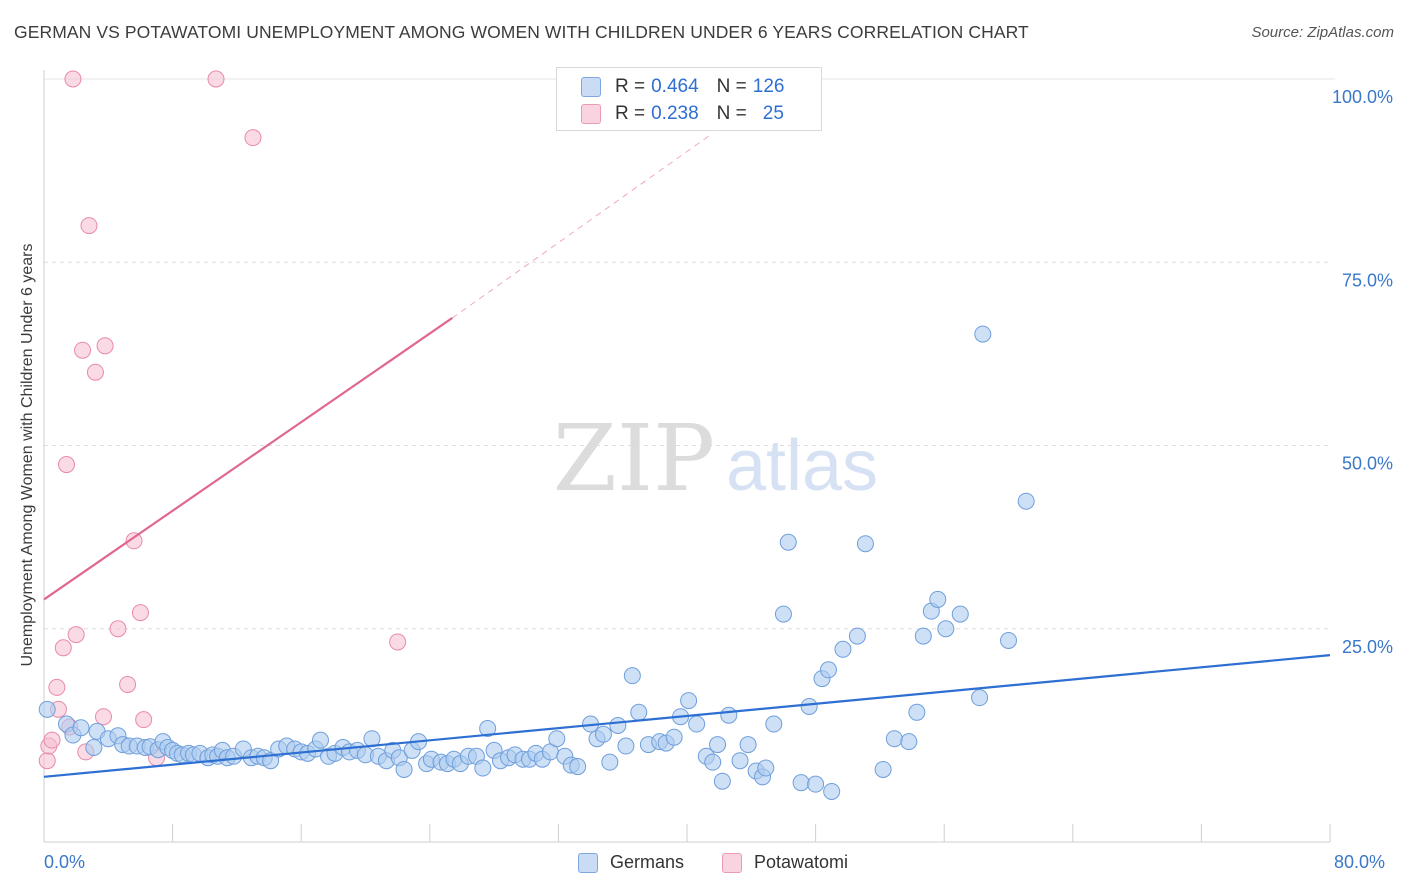 The width and height of the screenshot is (1406, 892). I want to click on potawatomi-trend-extension, so click(583, 225).